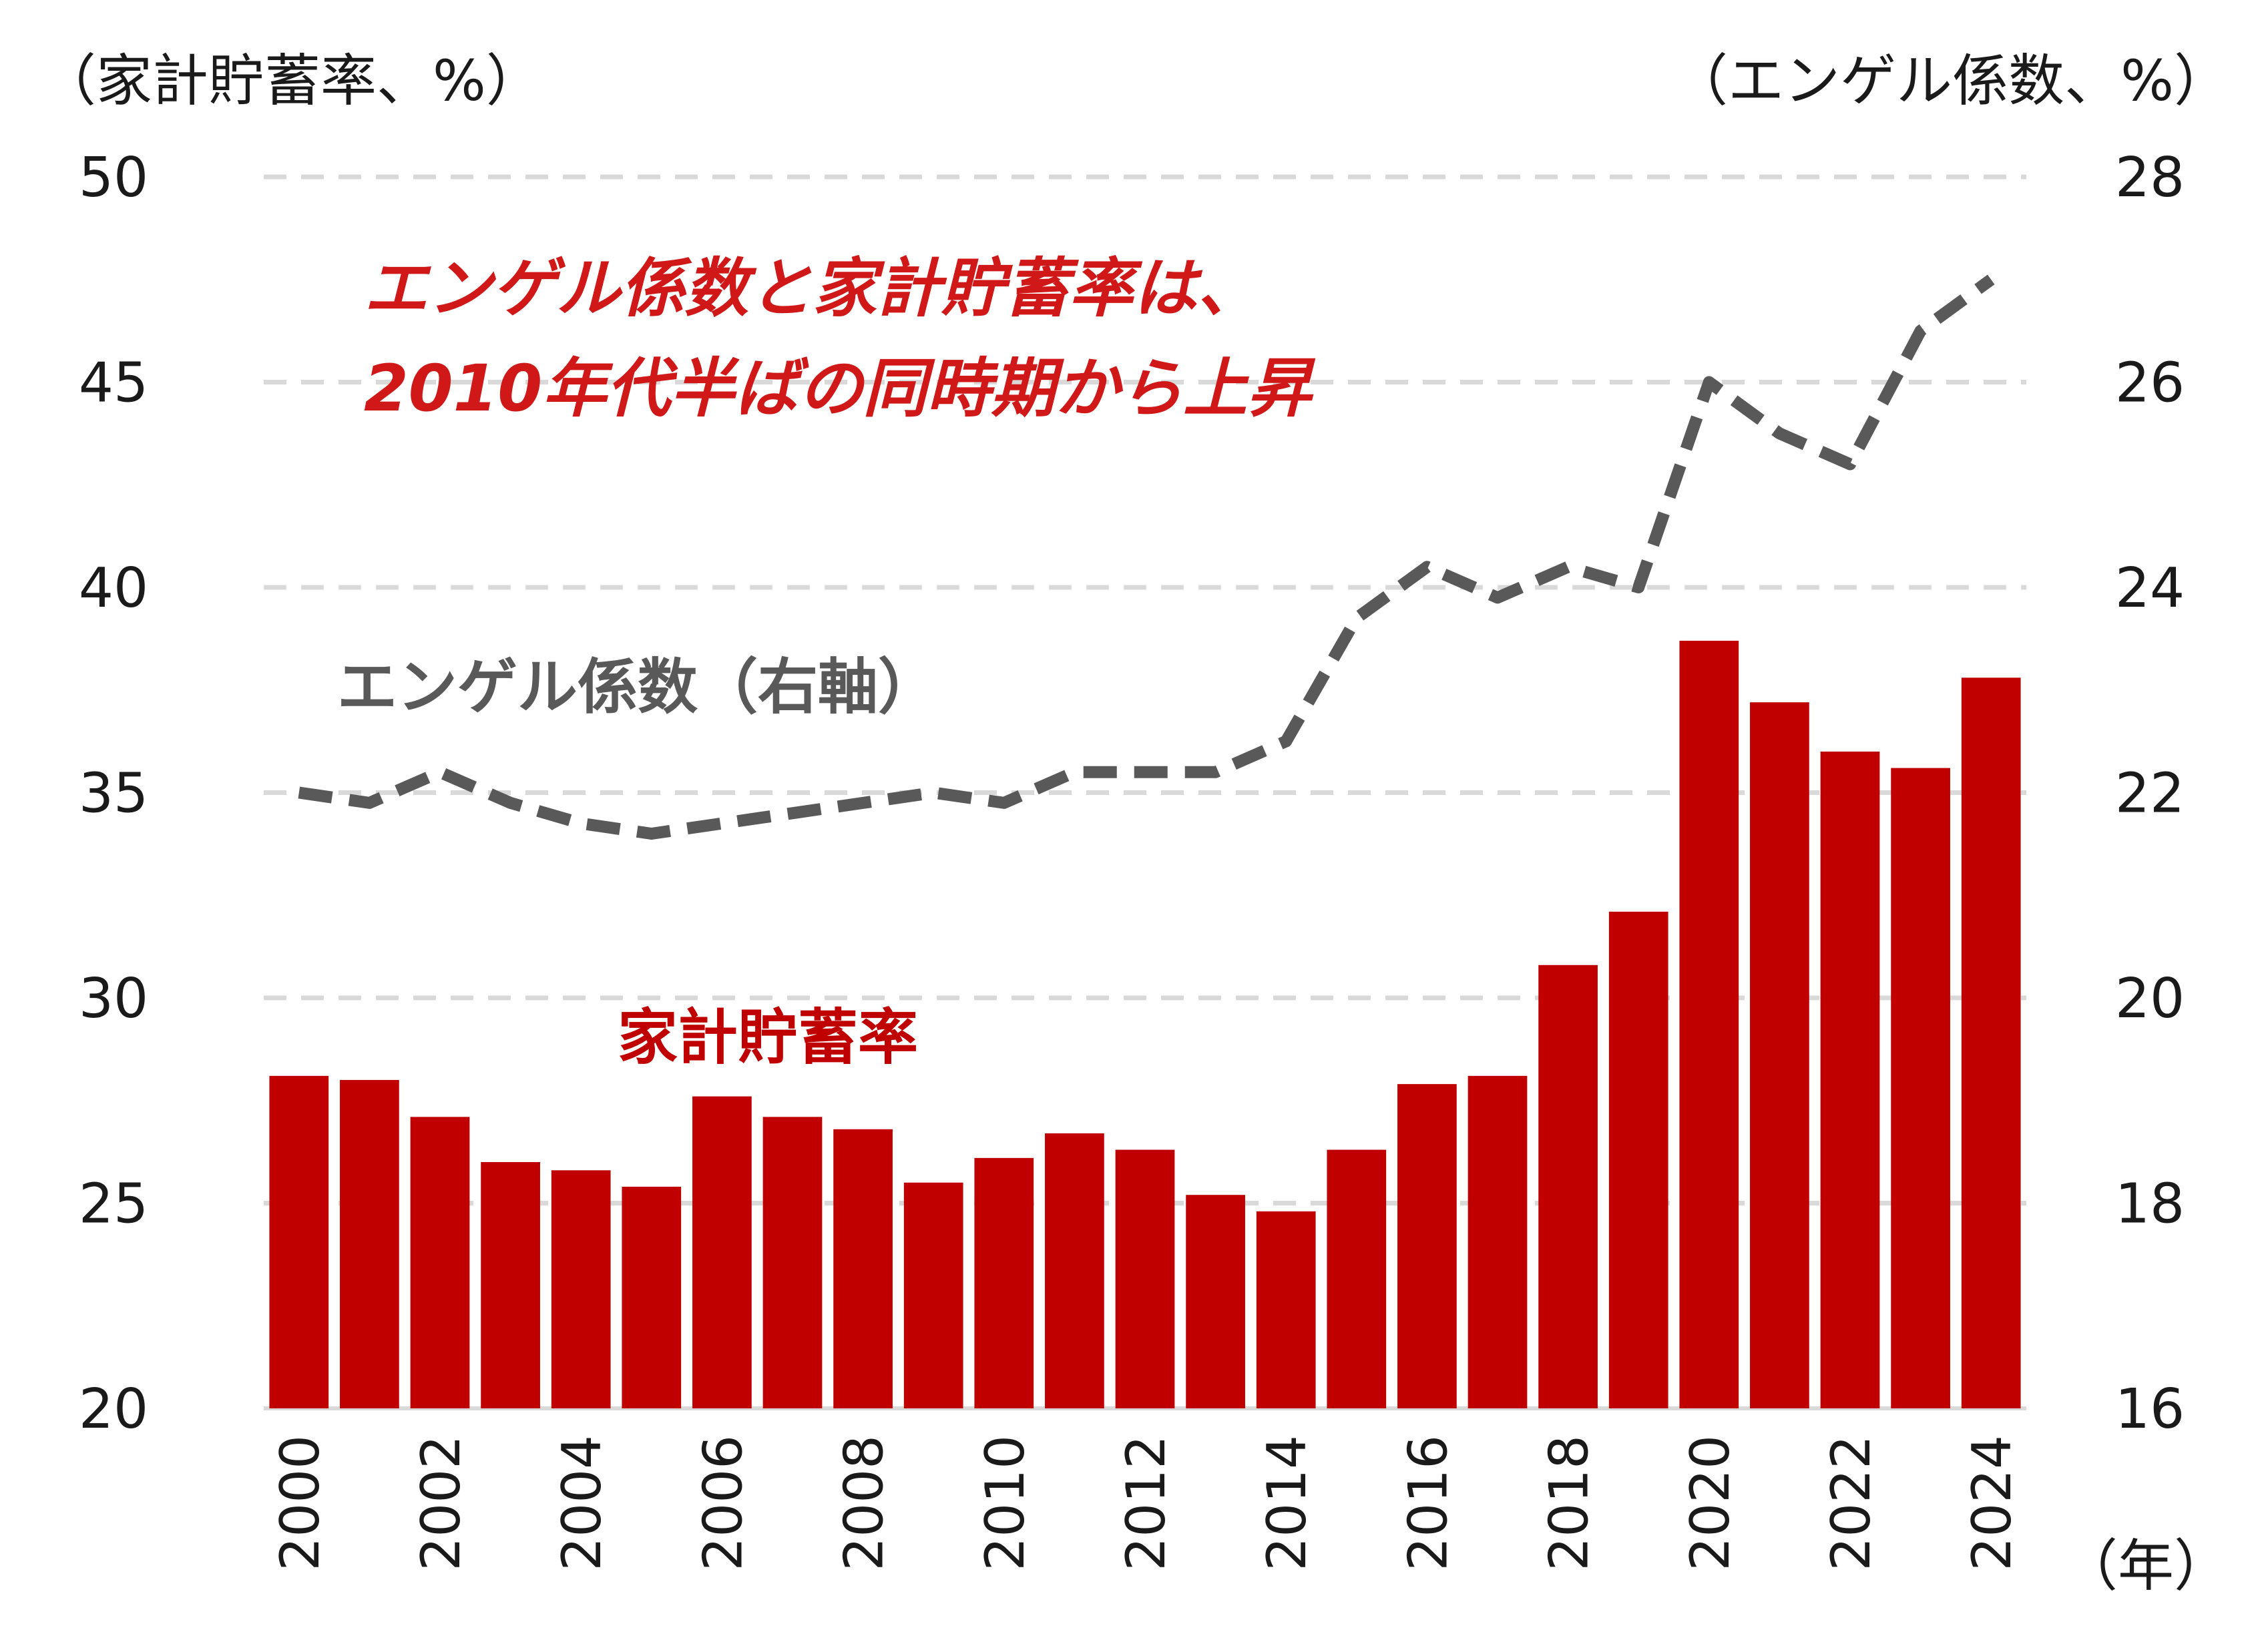 Image resolution: width=2250 pixels, height=1652 pixels. I want to click on bar-2019, so click(1638, 1159).